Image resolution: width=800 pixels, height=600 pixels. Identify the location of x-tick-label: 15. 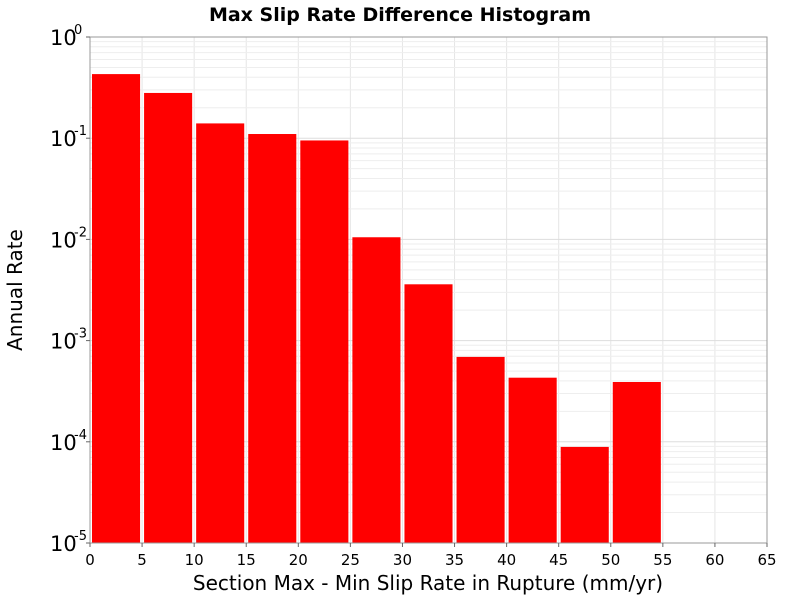
(246, 560).